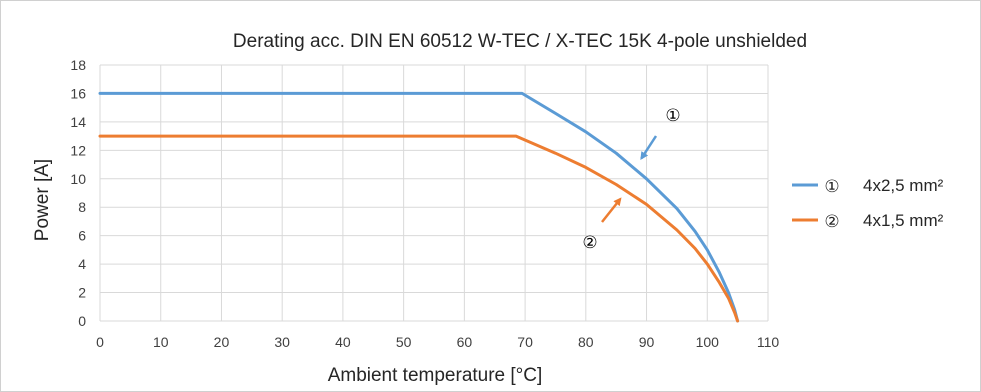 The height and width of the screenshot is (392, 981). What do you see at coordinates (222, 342) in the screenshot?
I see `x-tick-label: 20` at bounding box center [222, 342].